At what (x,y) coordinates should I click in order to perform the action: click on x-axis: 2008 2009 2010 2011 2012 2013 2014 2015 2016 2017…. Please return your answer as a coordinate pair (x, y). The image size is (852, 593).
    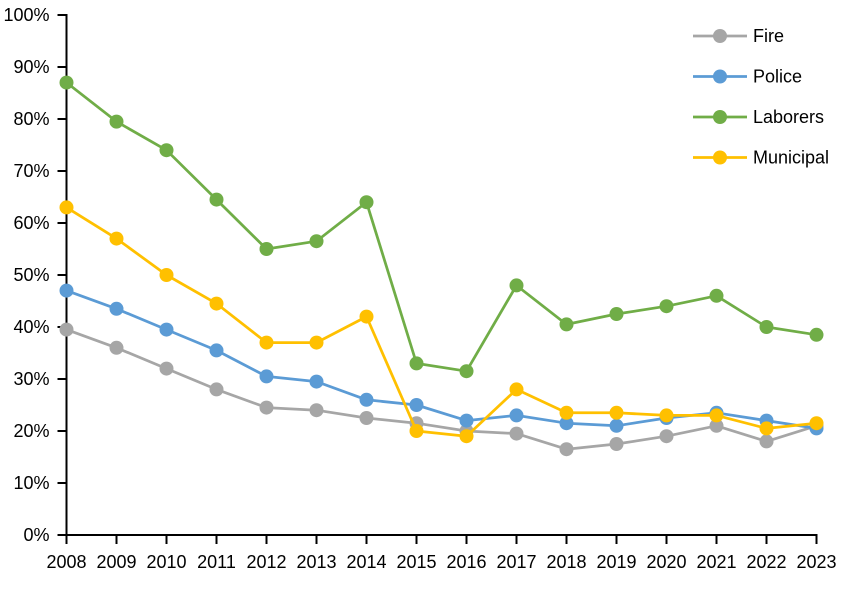
    Looking at the image, I should click on (441, 553).